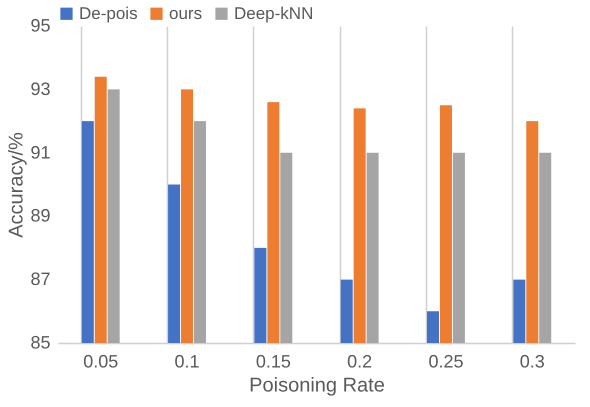  What do you see at coordinates (40, 279) in the screenshot?
I see `y-tick-label: 87` at bounding box center [40, 279].